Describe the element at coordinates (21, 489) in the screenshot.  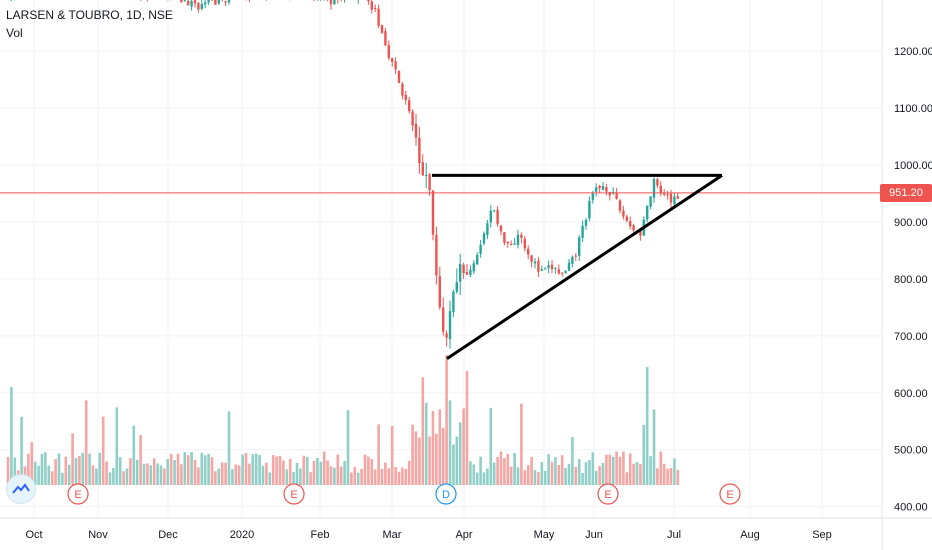
I see `tradingview-logo-icon` at that location.